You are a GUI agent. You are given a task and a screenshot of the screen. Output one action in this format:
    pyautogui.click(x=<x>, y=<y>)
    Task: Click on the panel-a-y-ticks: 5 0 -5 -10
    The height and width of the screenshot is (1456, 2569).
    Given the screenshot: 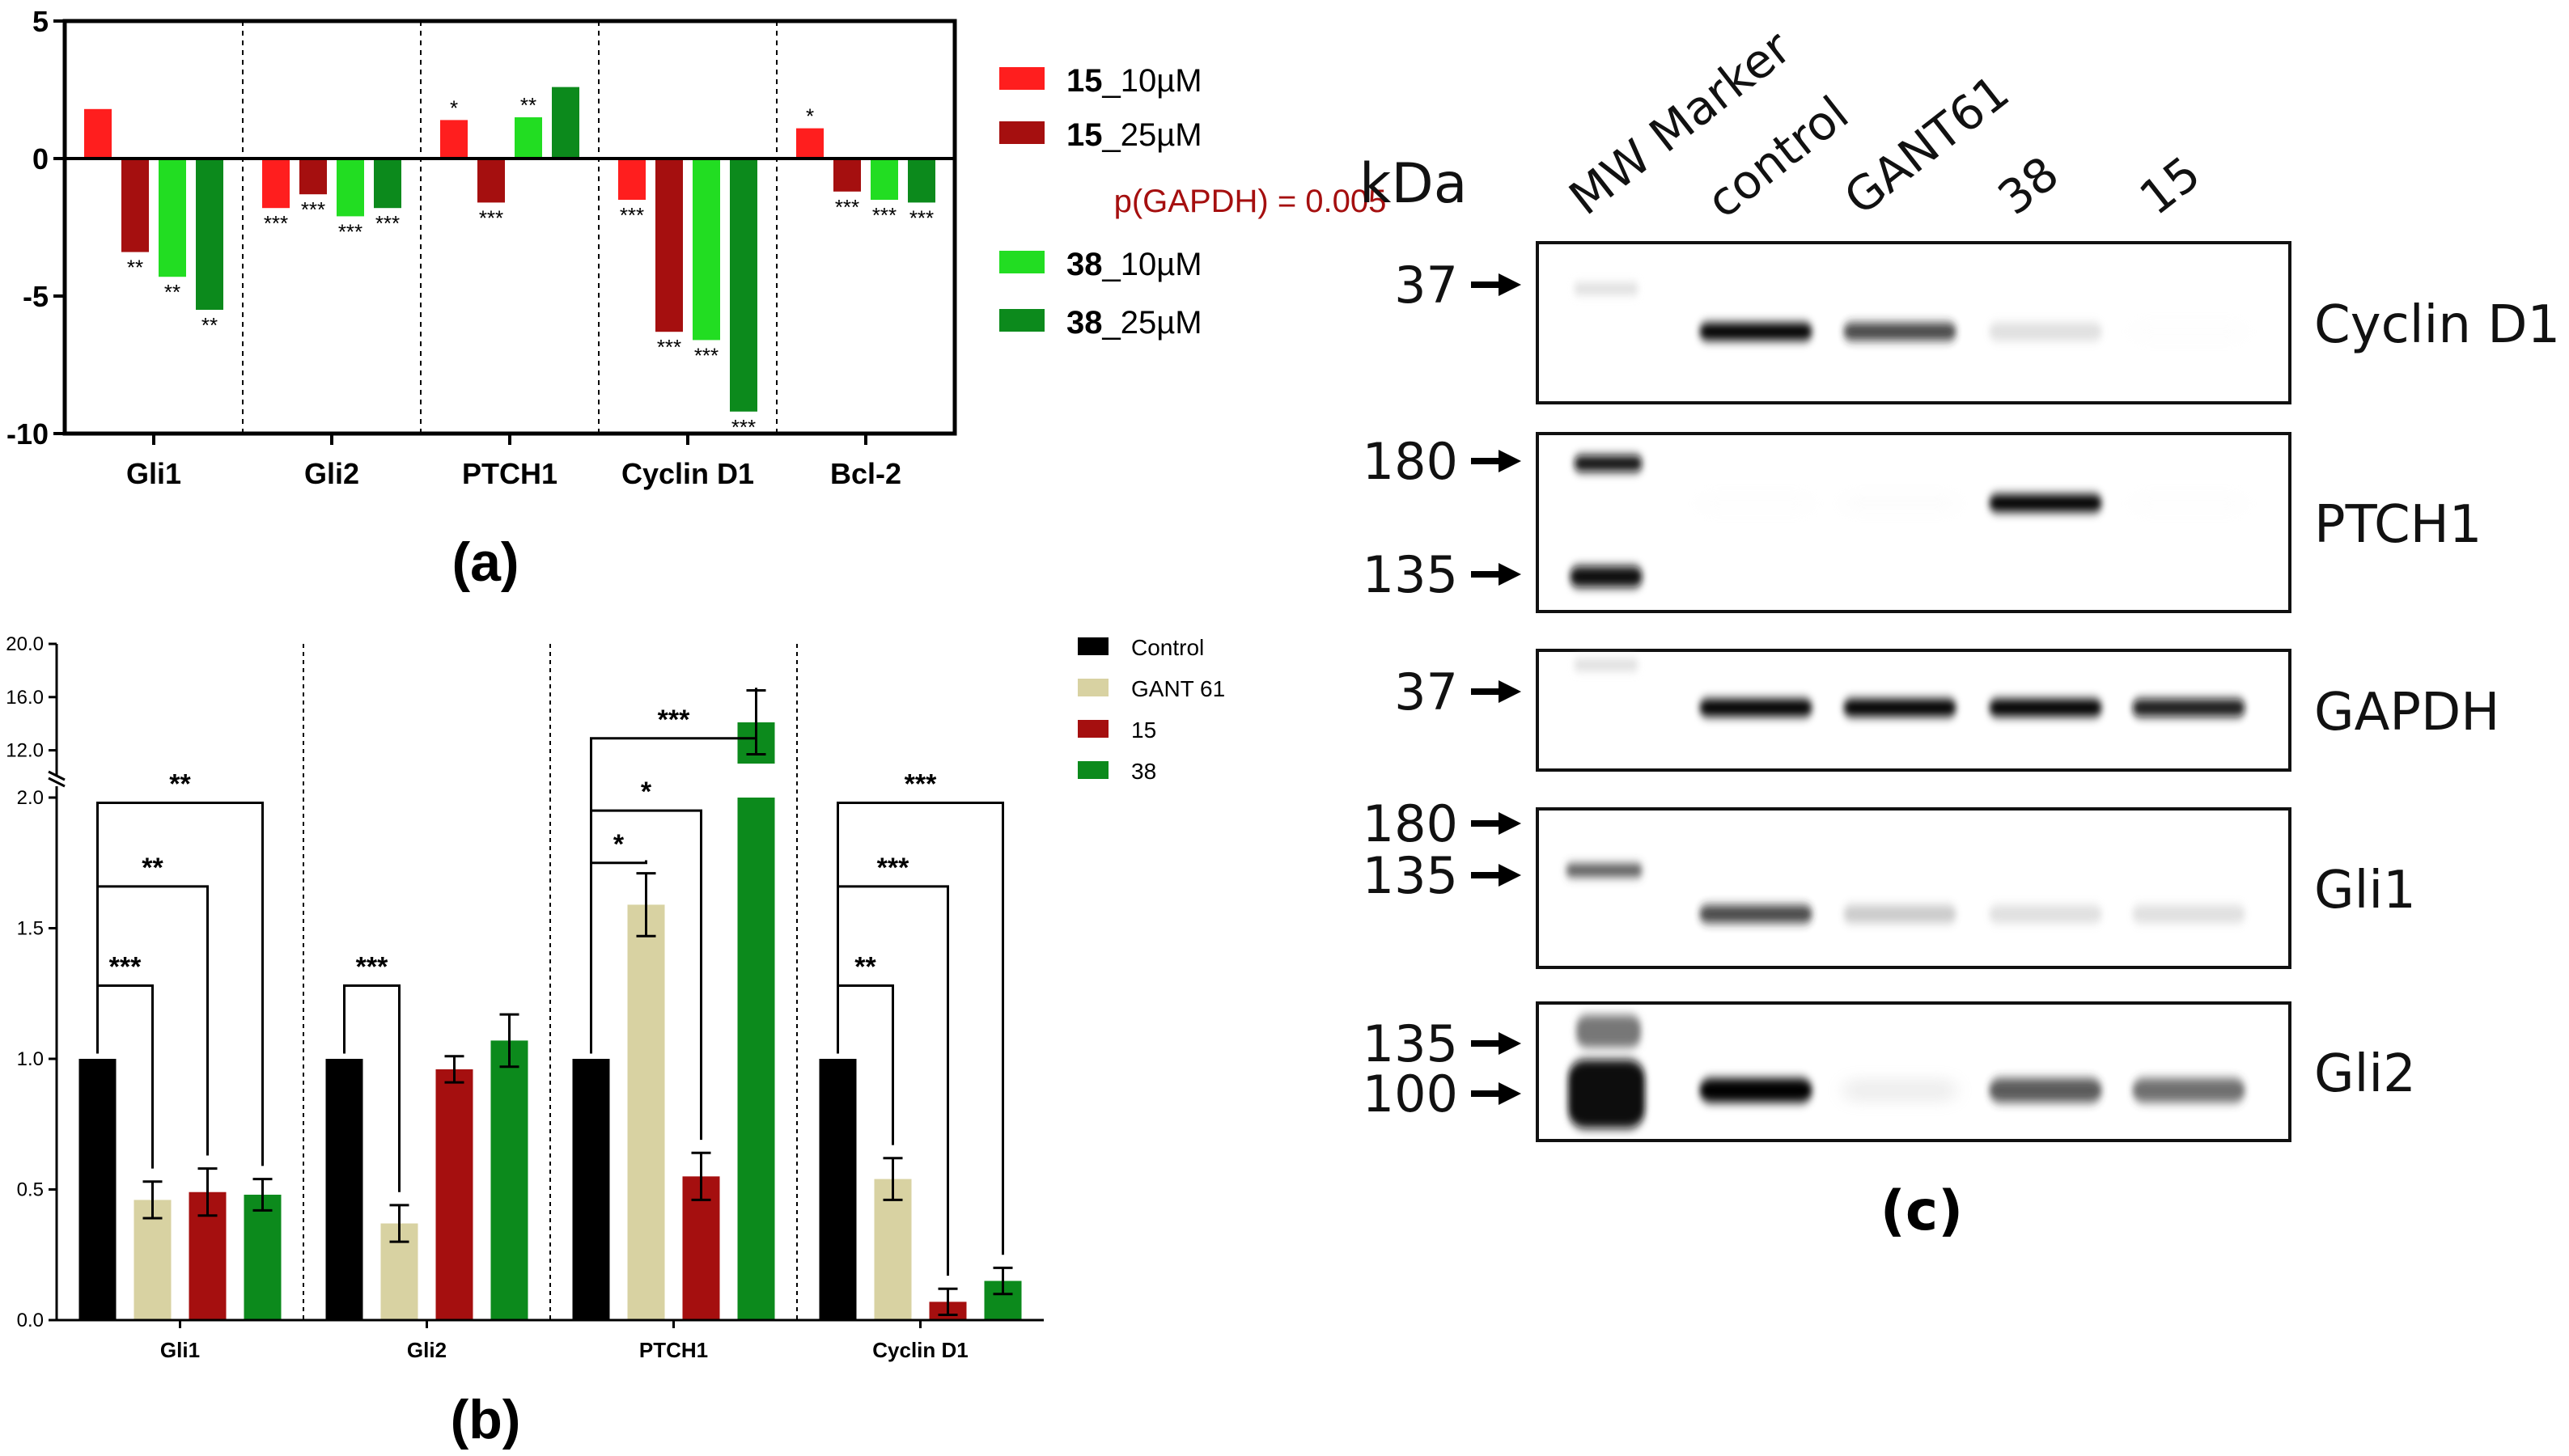 What is the action you would take?
    pyautogui.click(x=35, y=228)
    